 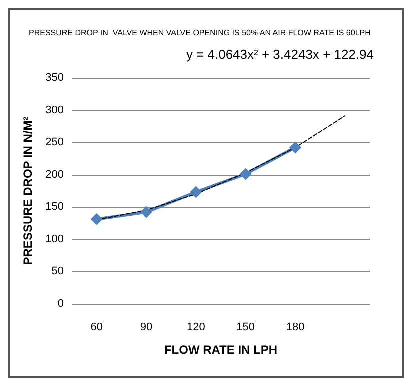 What do you see at coordinates (58, 272) in the screenshot?
I see `y-tick-label: 50` at bounding box center [58, 272].